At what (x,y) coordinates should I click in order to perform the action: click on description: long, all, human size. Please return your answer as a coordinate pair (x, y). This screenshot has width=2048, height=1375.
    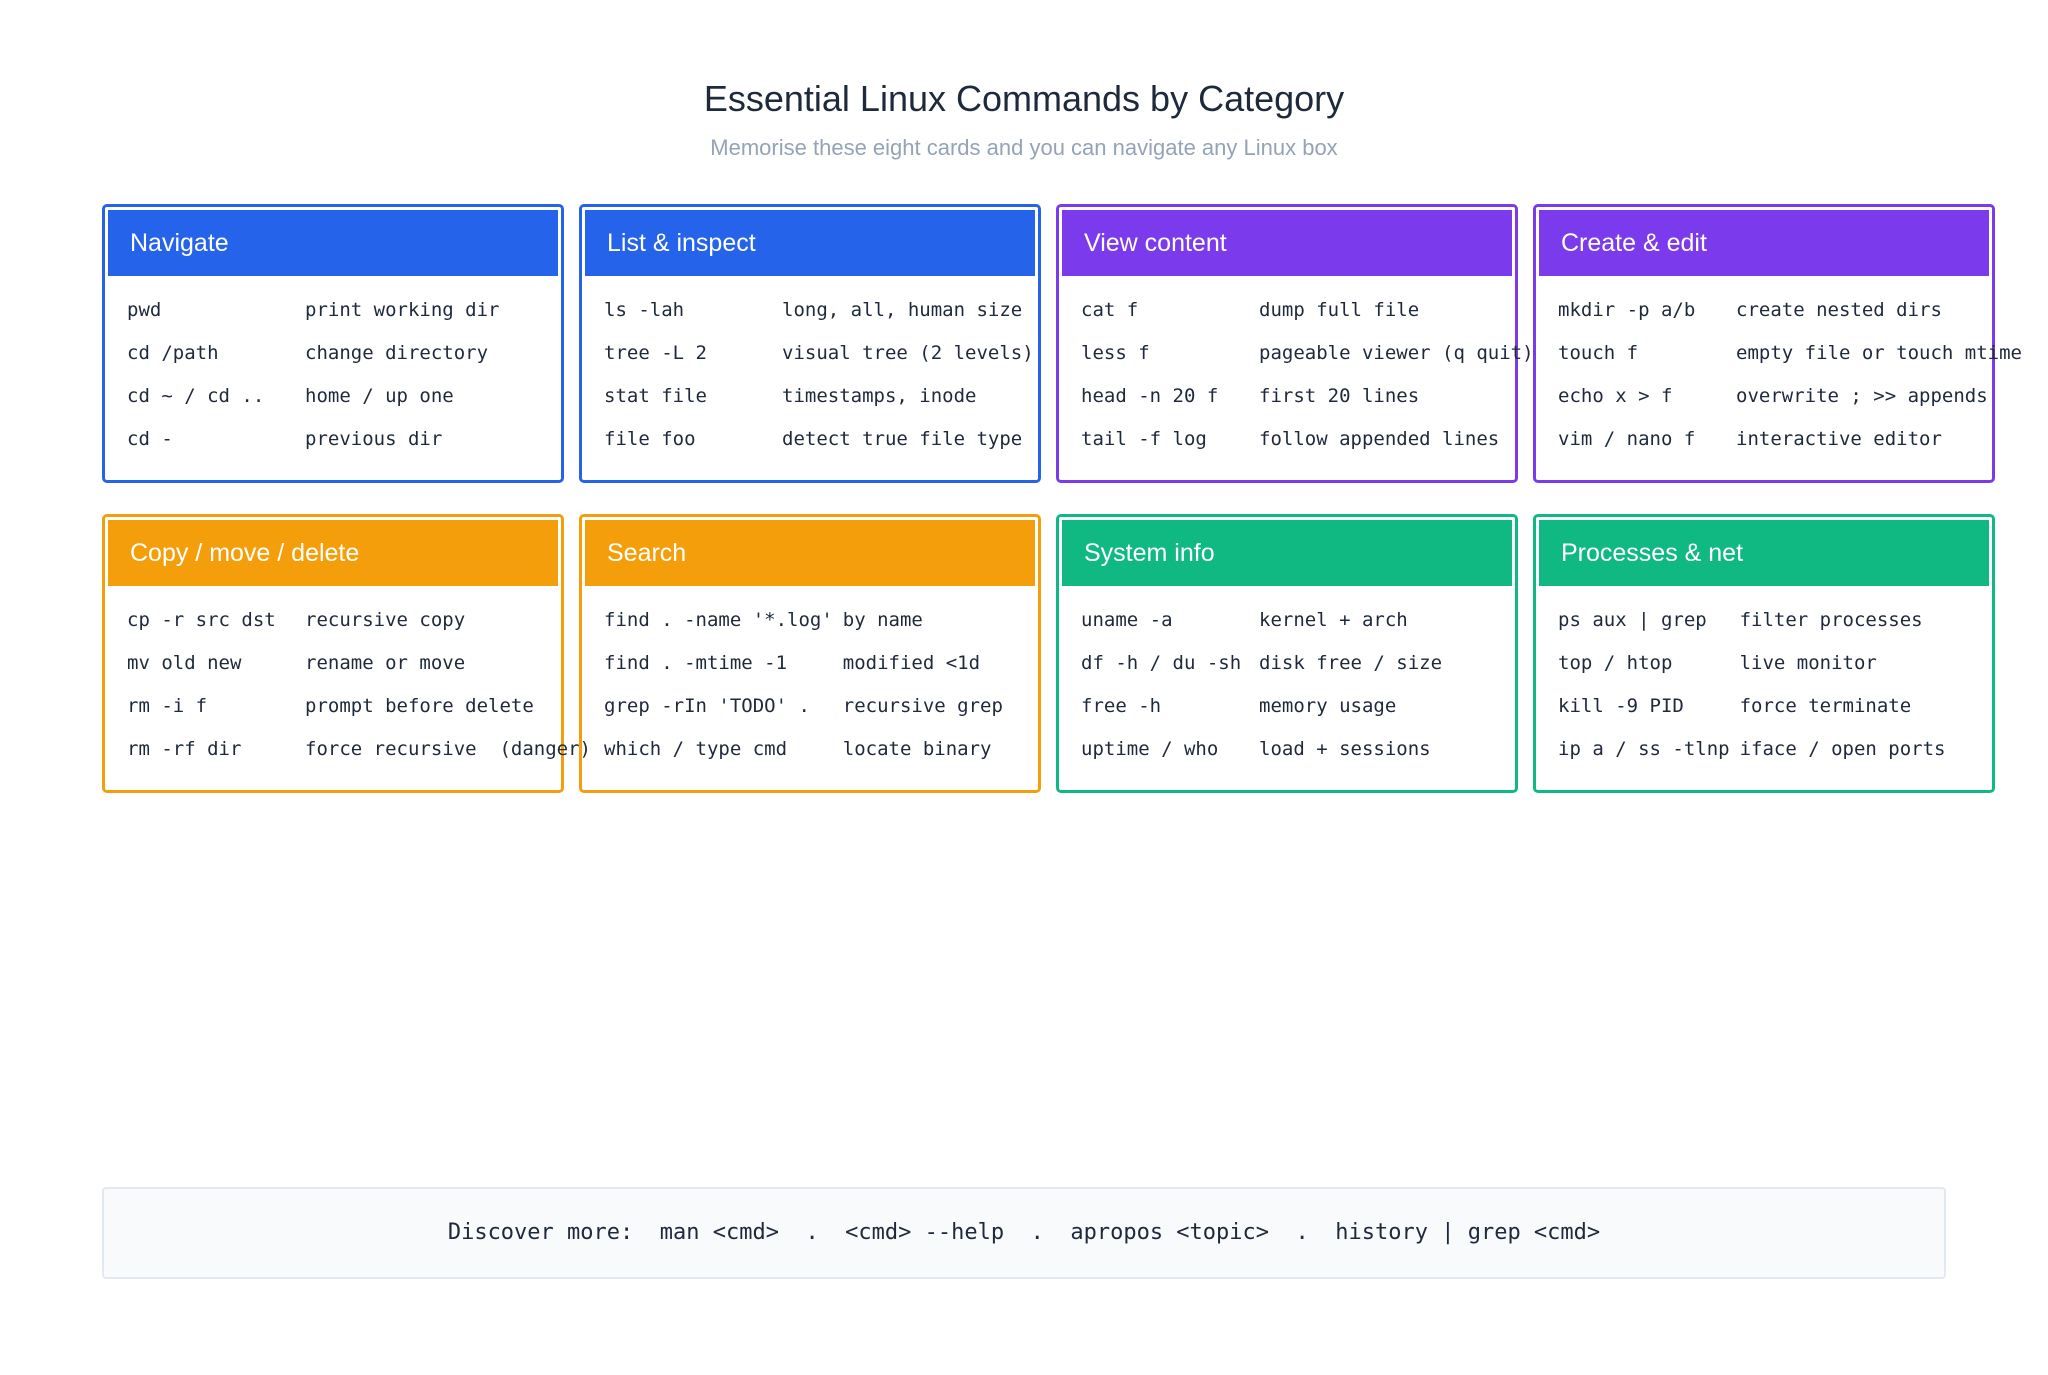
    Looking at the image, I should click on (902, 310).